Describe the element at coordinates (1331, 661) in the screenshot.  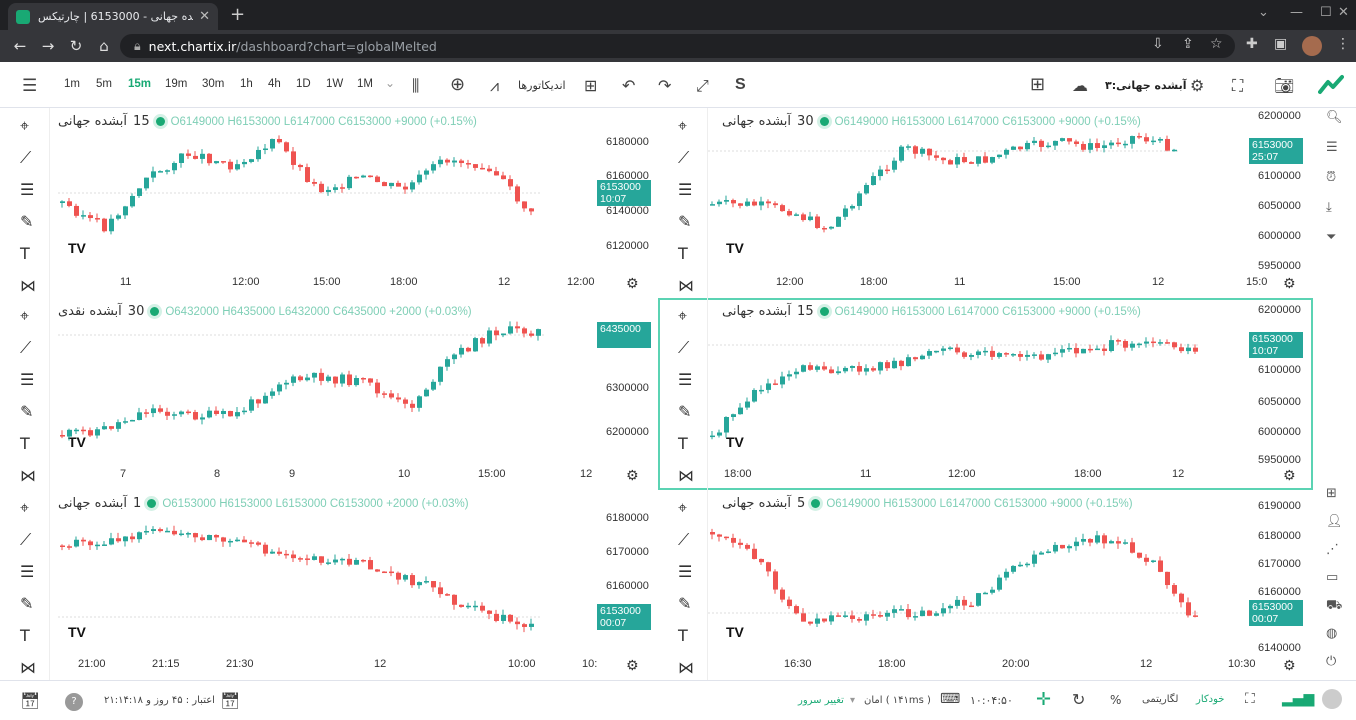
I see `power-icon: ⏻` at that location.